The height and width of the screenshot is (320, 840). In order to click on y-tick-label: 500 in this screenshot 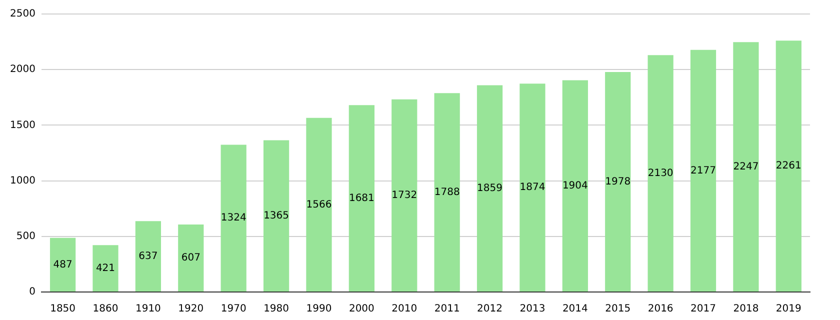, I will do `click(26, 236)`.